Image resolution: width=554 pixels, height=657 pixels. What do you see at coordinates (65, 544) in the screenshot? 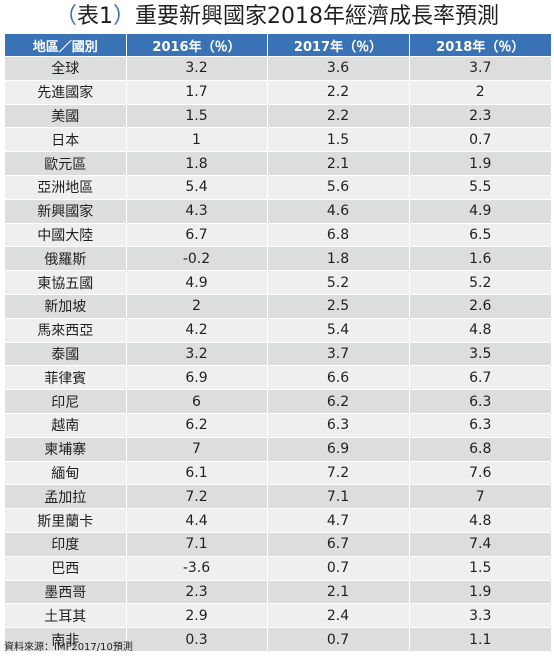
I see `region-cell: 印度` at bounding box center [65, 544].